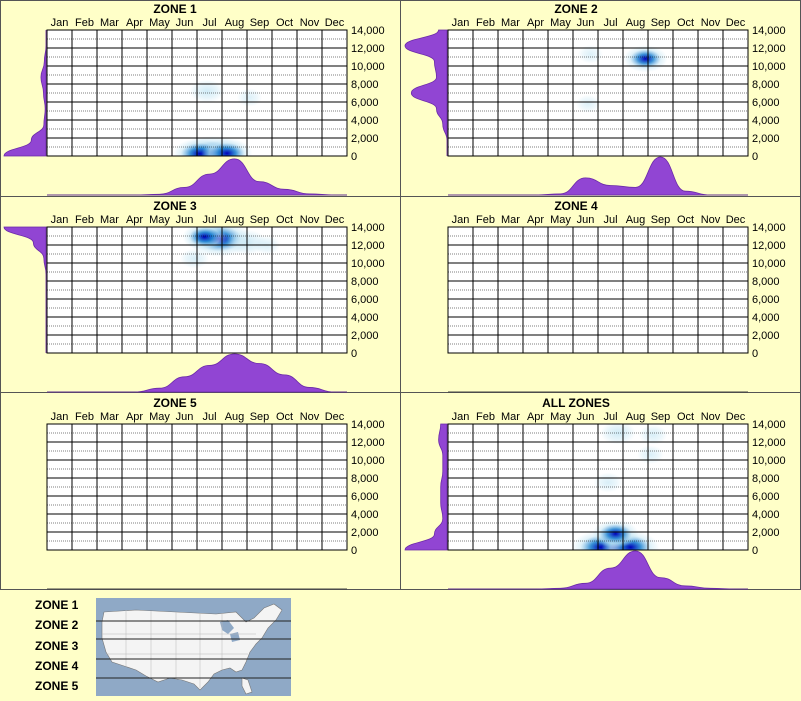  Describe the element at coordinates (576, 206) in the screenshot. I see `chart-title: ZONE 4` at that location.